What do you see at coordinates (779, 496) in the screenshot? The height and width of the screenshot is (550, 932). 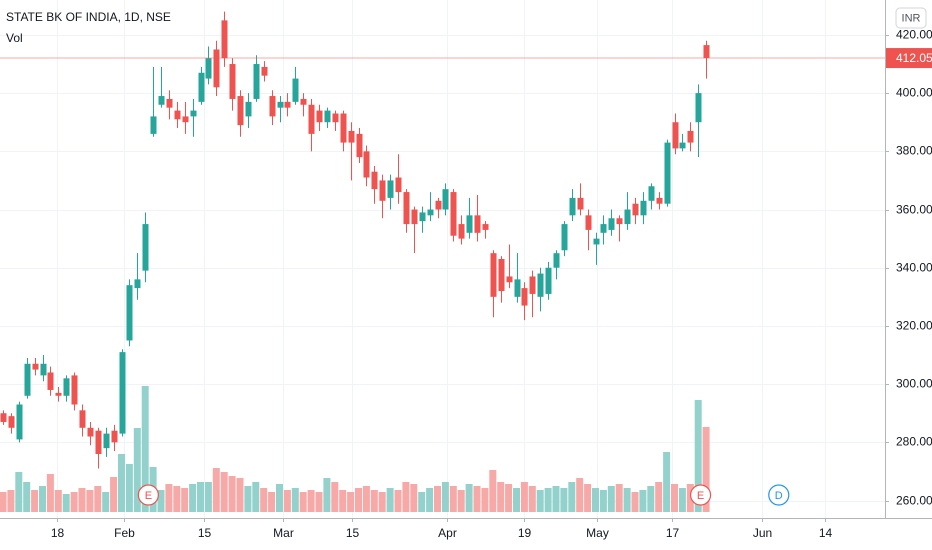 I see `event-marker-label: D` at bounding box center [779, 496].